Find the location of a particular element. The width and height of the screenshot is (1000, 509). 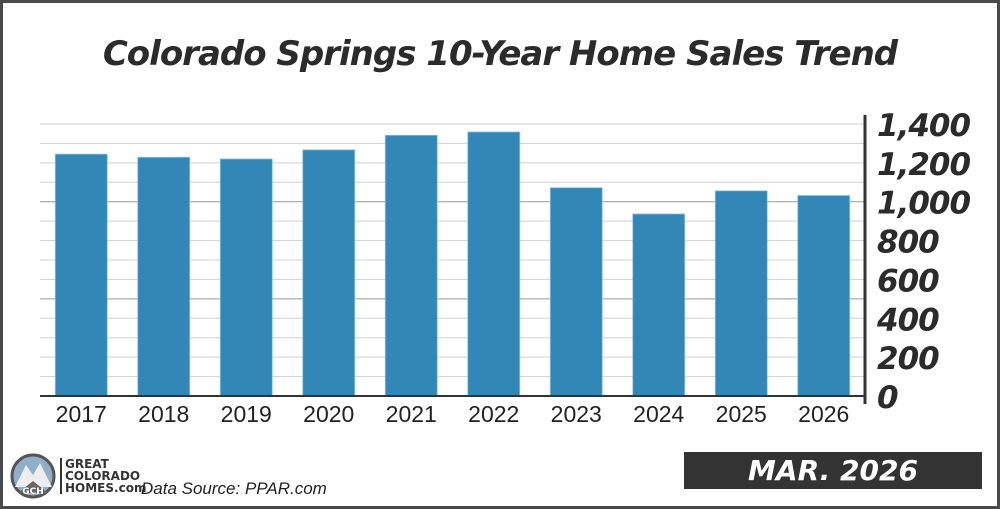

y-tick-label: 1,400 is located at coordinates (923, 126).